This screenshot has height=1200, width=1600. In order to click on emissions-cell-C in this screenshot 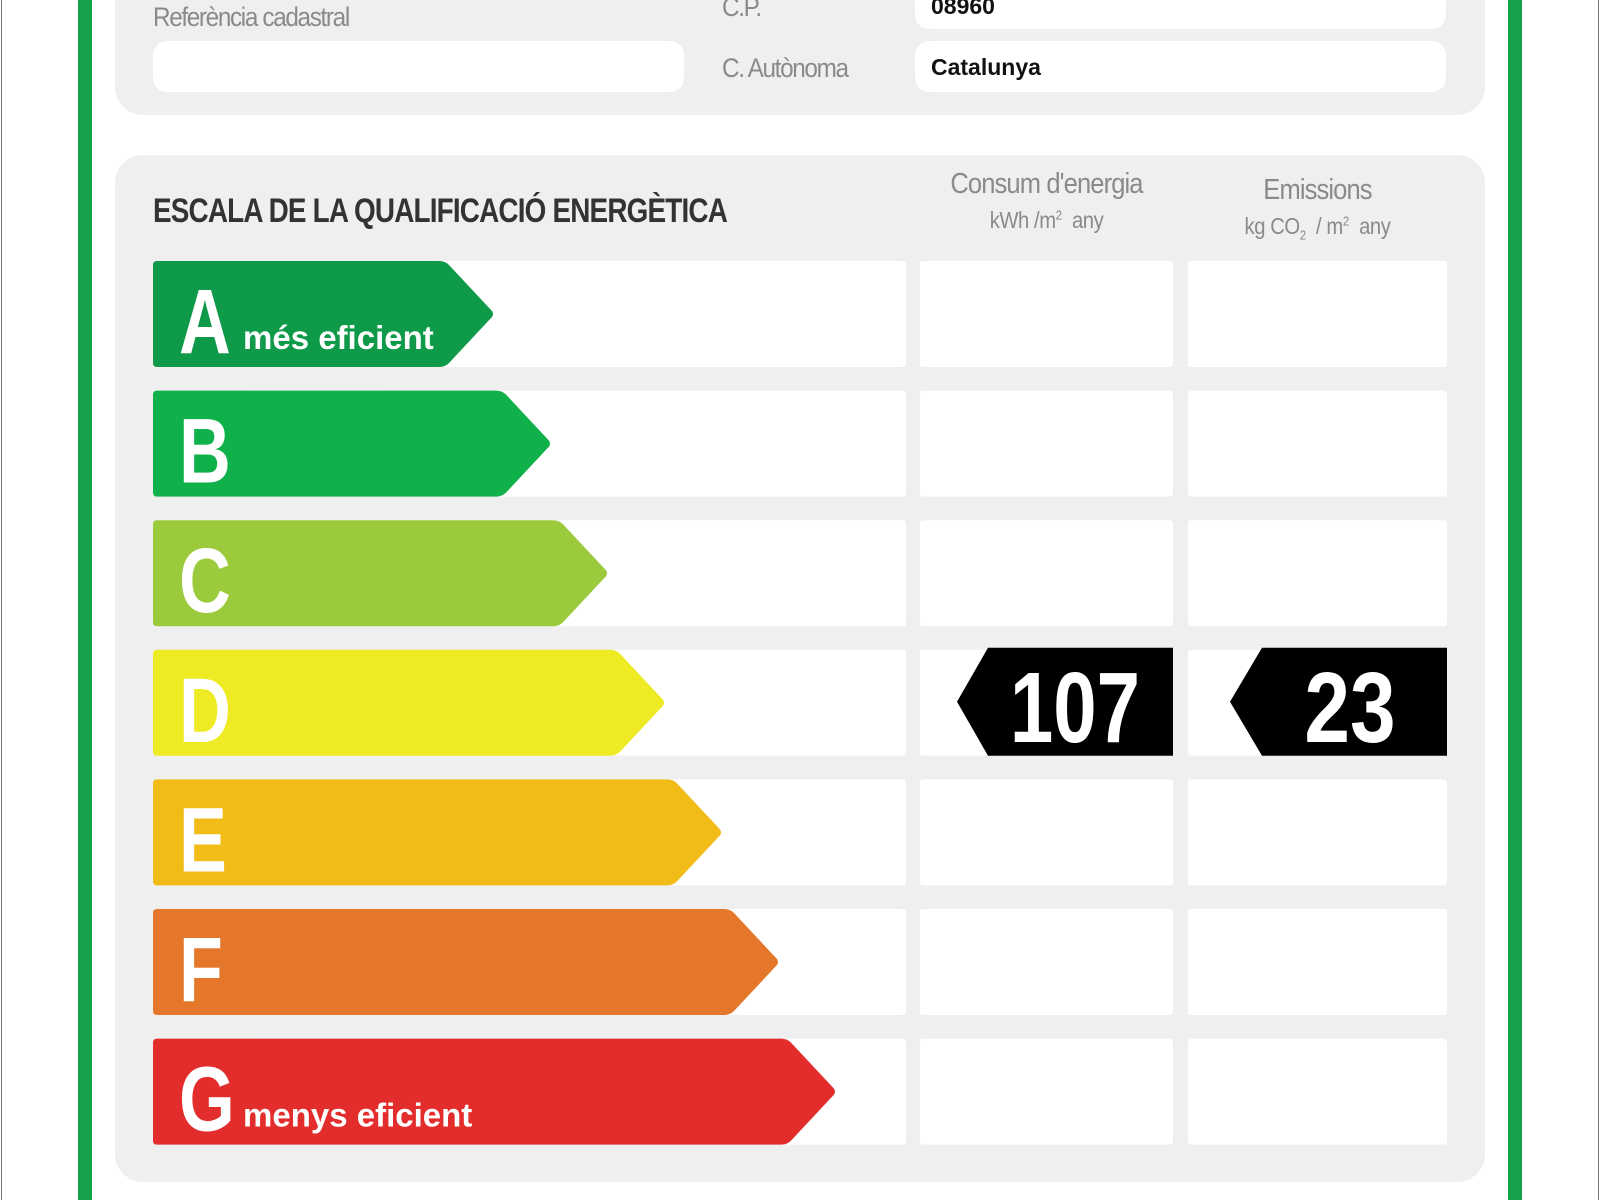, I will do `click(1317, 573)`.